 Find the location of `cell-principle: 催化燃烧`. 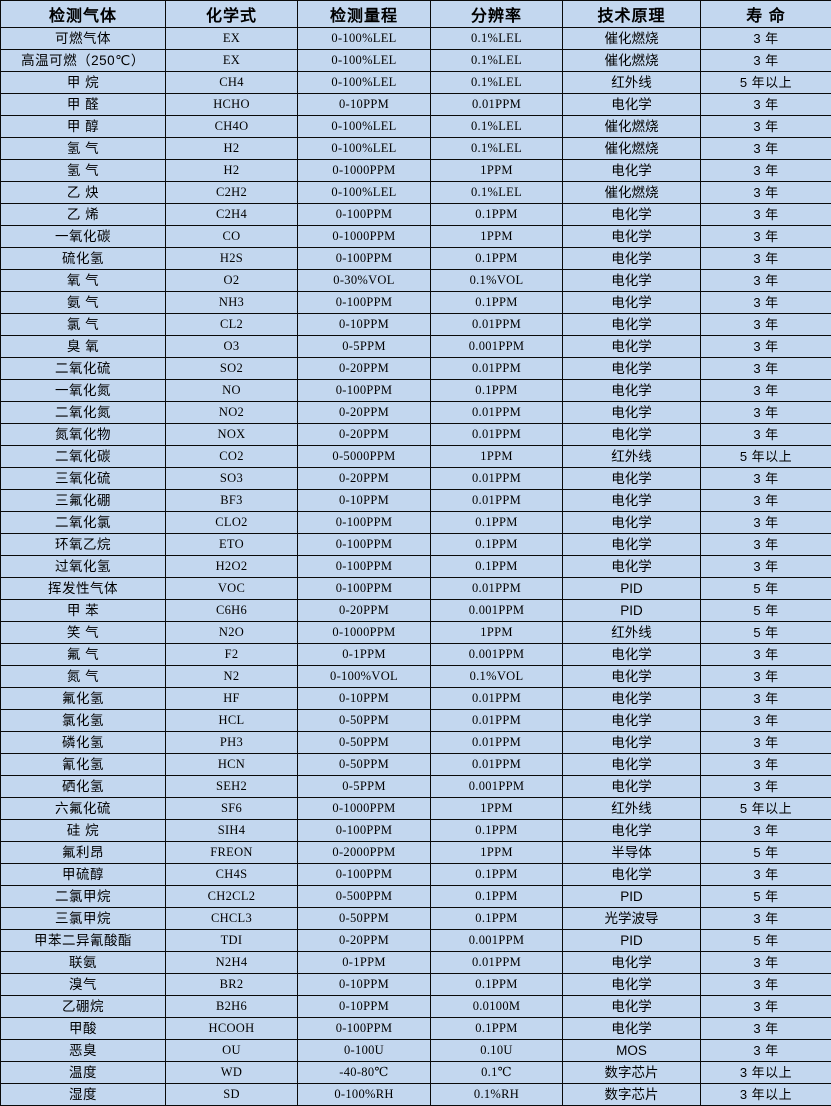

cell-principle: 催化燃烧 is located at coordinates (632, 127).